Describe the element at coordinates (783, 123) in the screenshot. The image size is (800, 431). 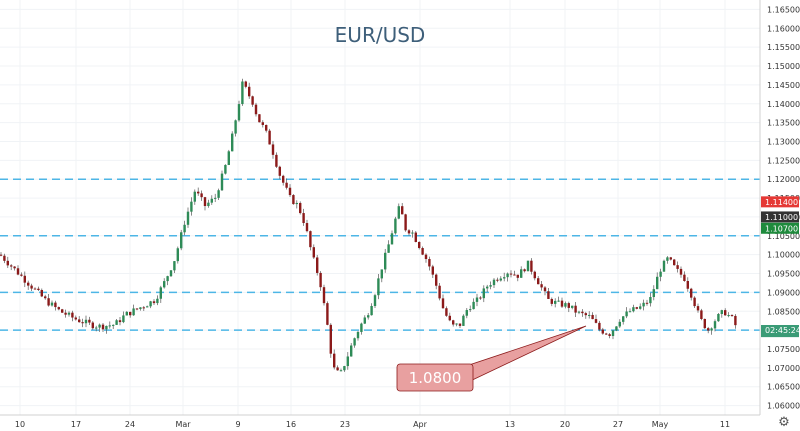
I see `y-tick-label: 1.13500` at that location.